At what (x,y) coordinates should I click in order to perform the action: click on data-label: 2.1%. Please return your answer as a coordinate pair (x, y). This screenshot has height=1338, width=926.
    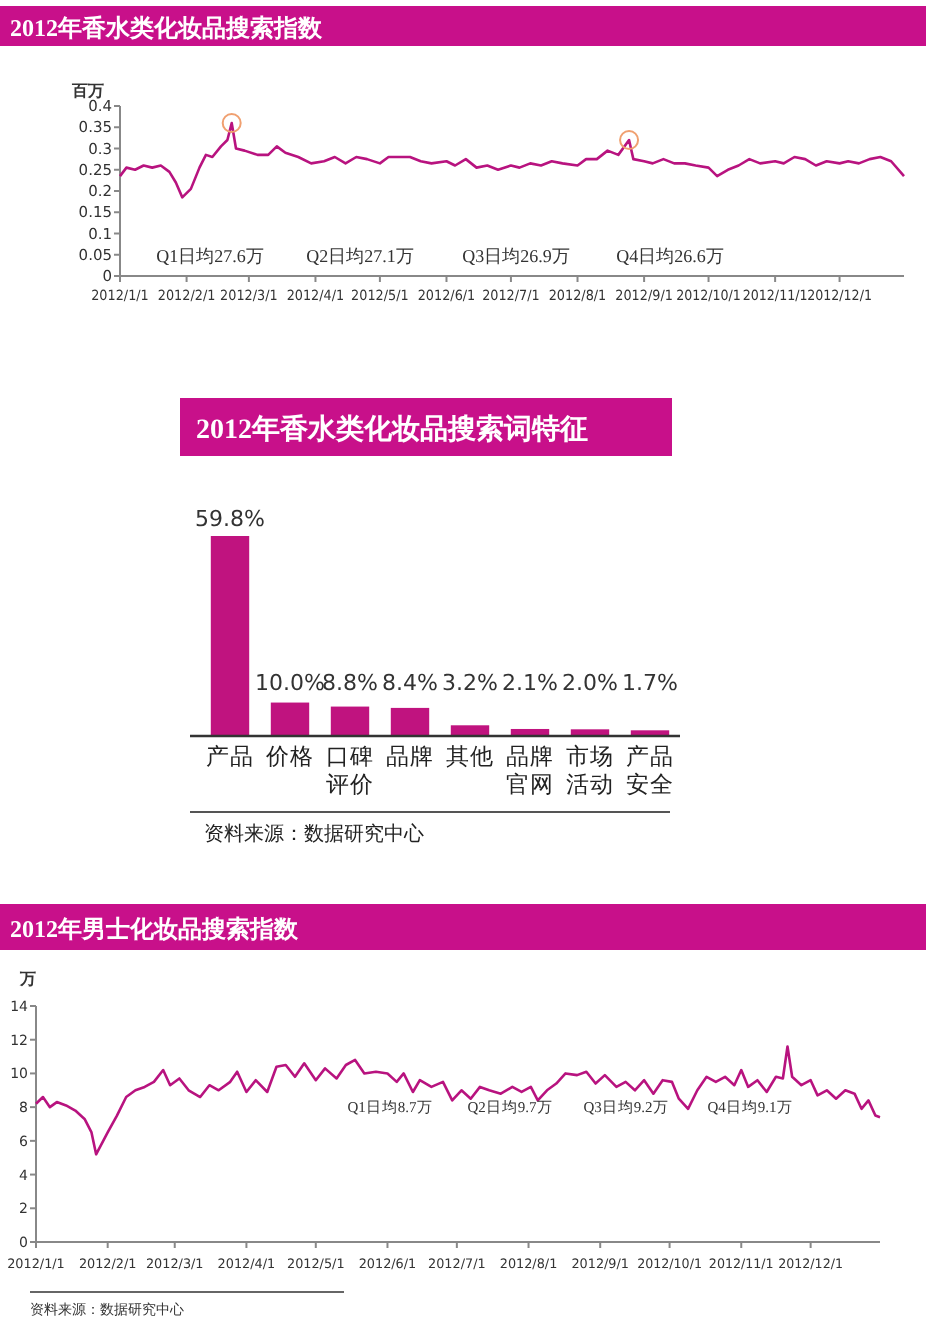
    Looking at the image, I should click on (530, 683).